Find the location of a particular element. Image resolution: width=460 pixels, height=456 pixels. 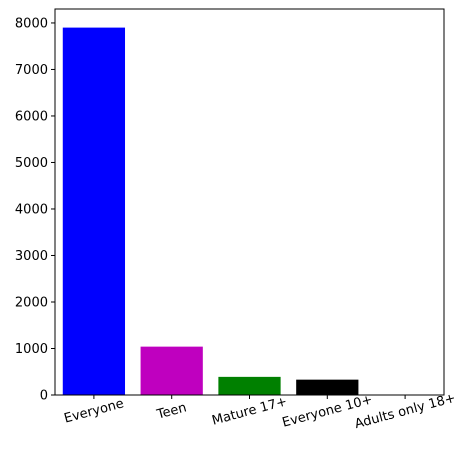

y-tick-label: 3000 is located at coordinates (31, 256).